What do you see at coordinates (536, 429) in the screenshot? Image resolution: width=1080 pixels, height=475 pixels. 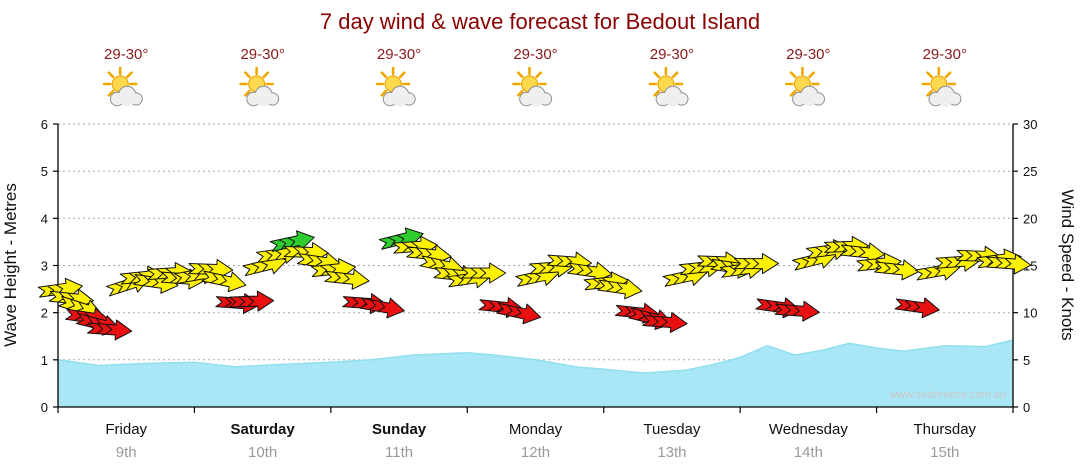 I see `day-label: Monday` at bounding box center [536, 429].